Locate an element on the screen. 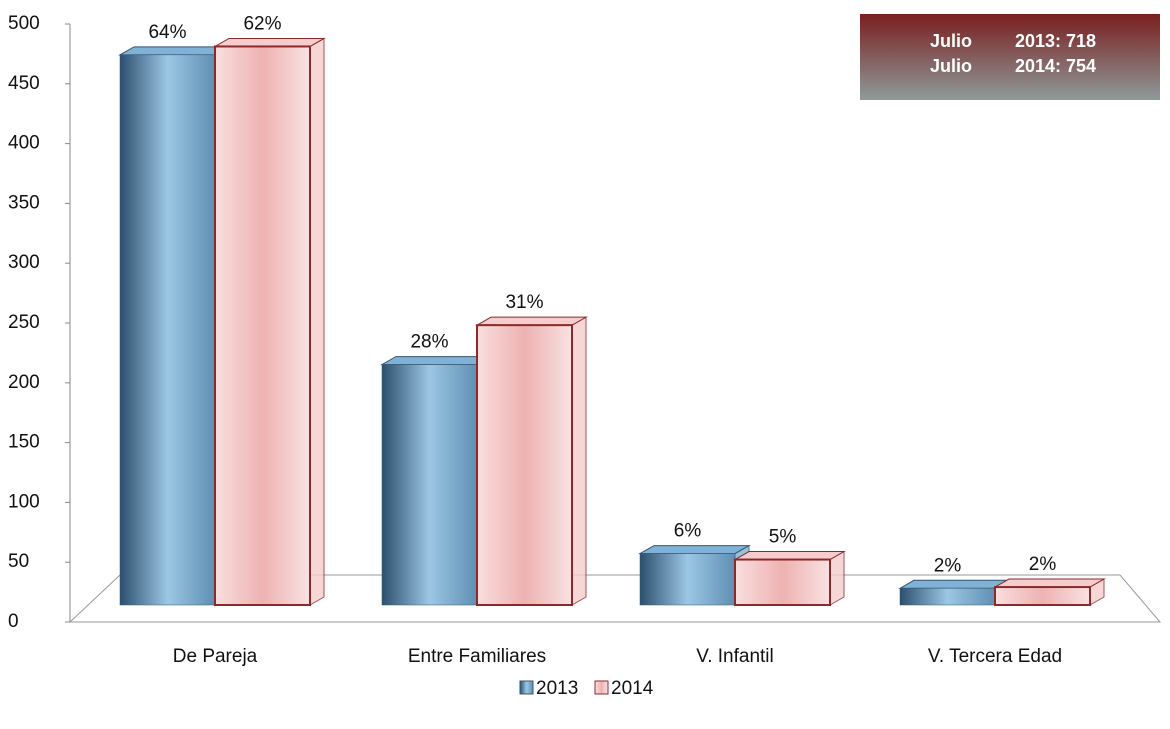 This screenshot has height=729, width=1170. y-tick-label: 450 is located at coordinates (24, 83).